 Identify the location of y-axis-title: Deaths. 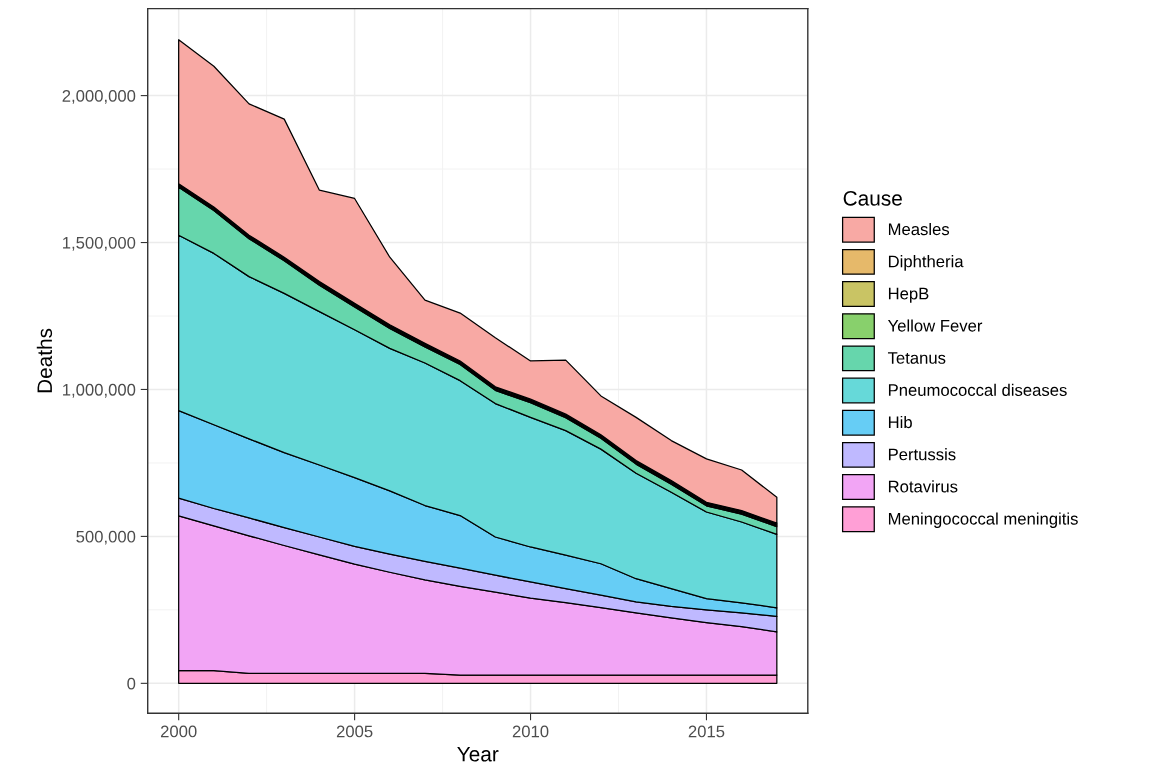
(44, 360).